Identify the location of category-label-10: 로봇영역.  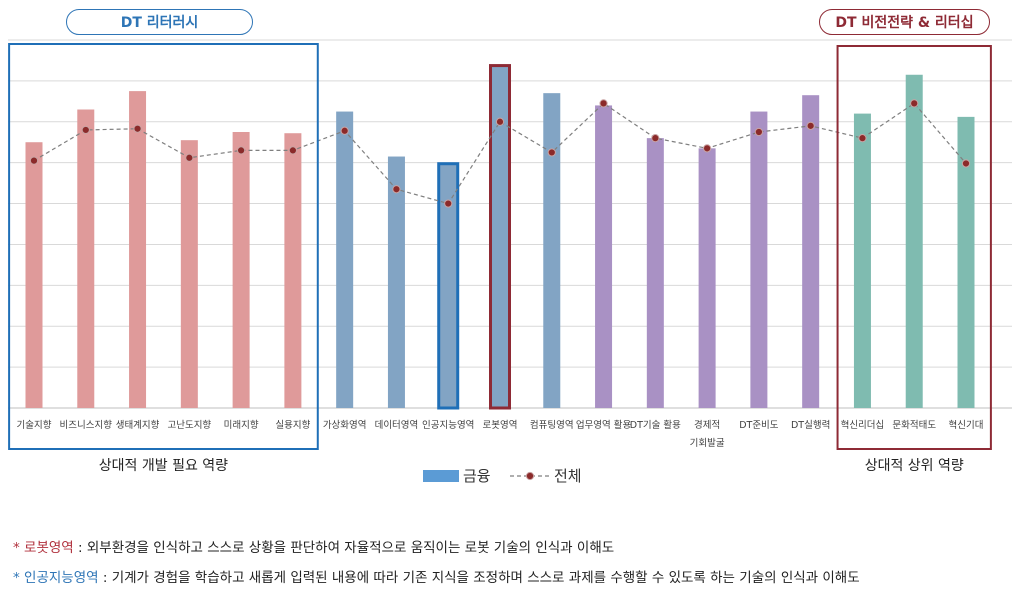
(500, 425).